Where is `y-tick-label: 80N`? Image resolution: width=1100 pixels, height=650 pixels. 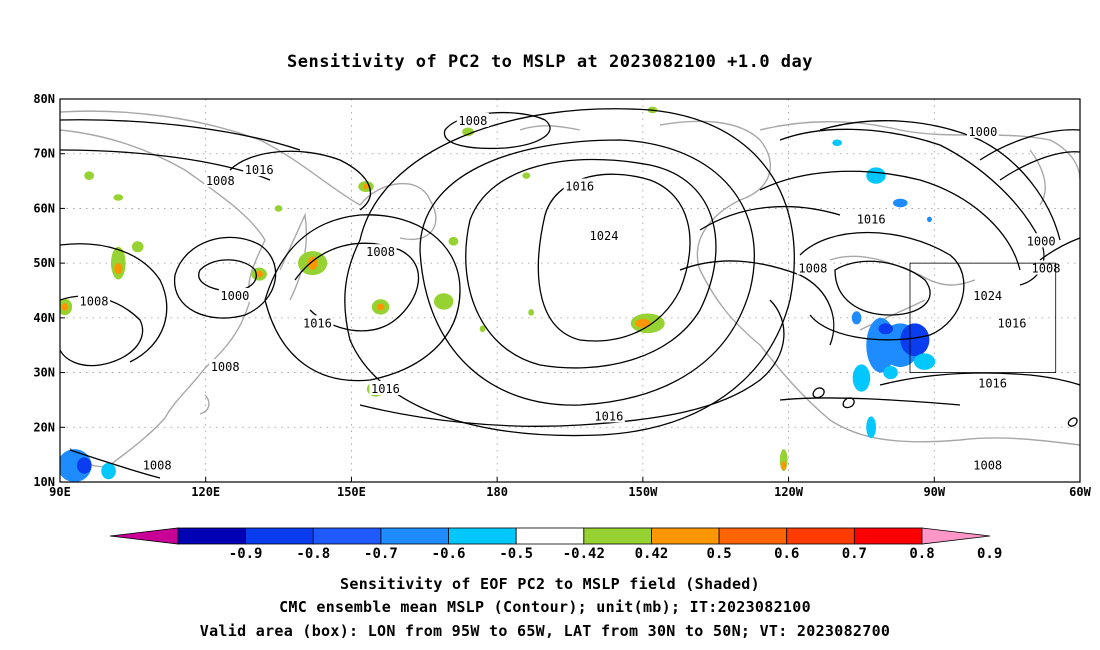 y-tick-label: 80N is located at coordinates (44, 99).